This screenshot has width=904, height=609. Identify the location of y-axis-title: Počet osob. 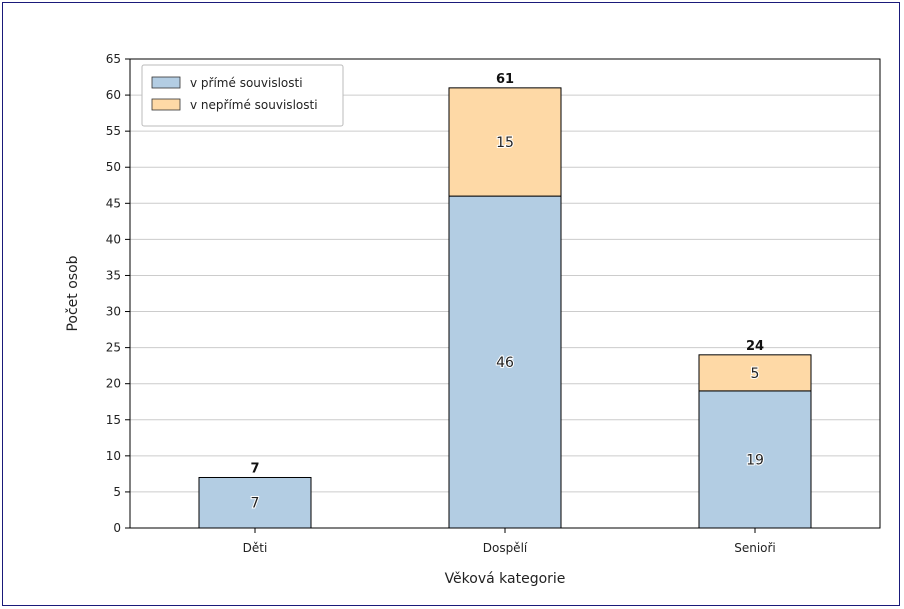
(73, 293).